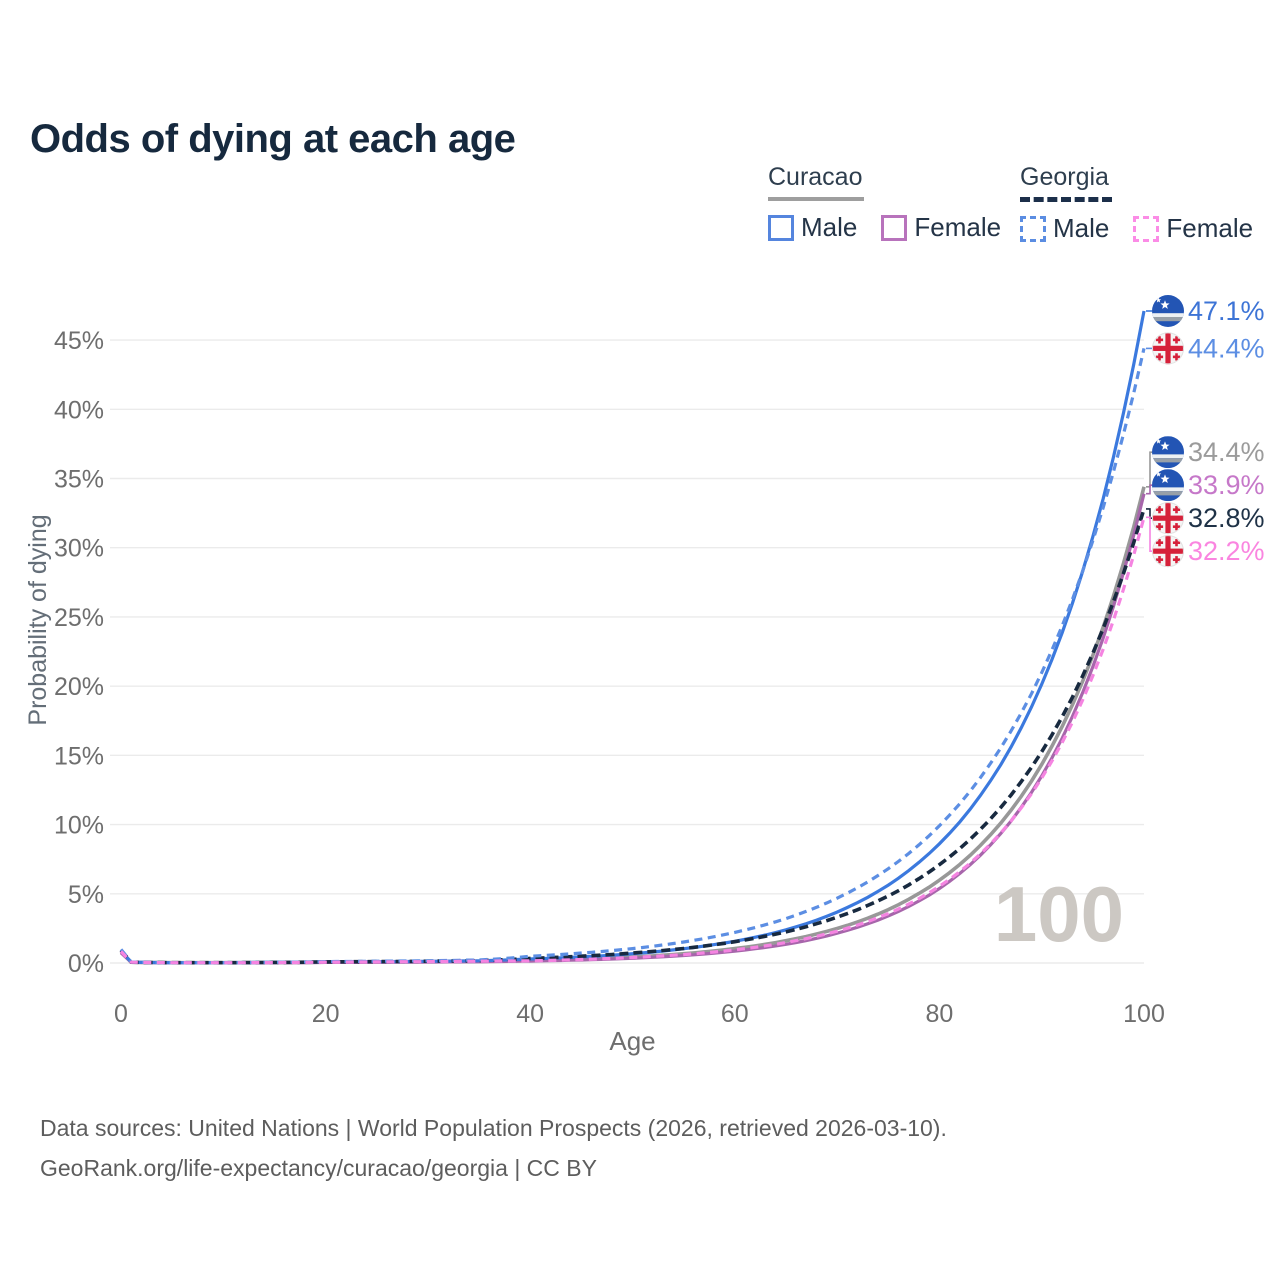  I want to click on legend-item-georgia-male: Male, so click(1064, 228).